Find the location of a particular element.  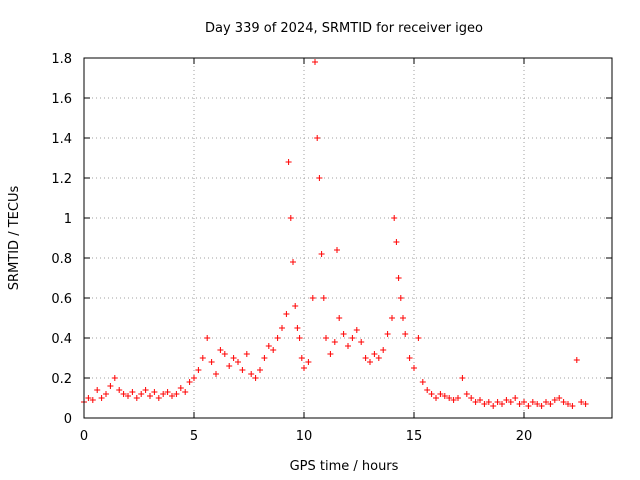

y-tick-label: 0.4 is located at coordinates (61, 339).